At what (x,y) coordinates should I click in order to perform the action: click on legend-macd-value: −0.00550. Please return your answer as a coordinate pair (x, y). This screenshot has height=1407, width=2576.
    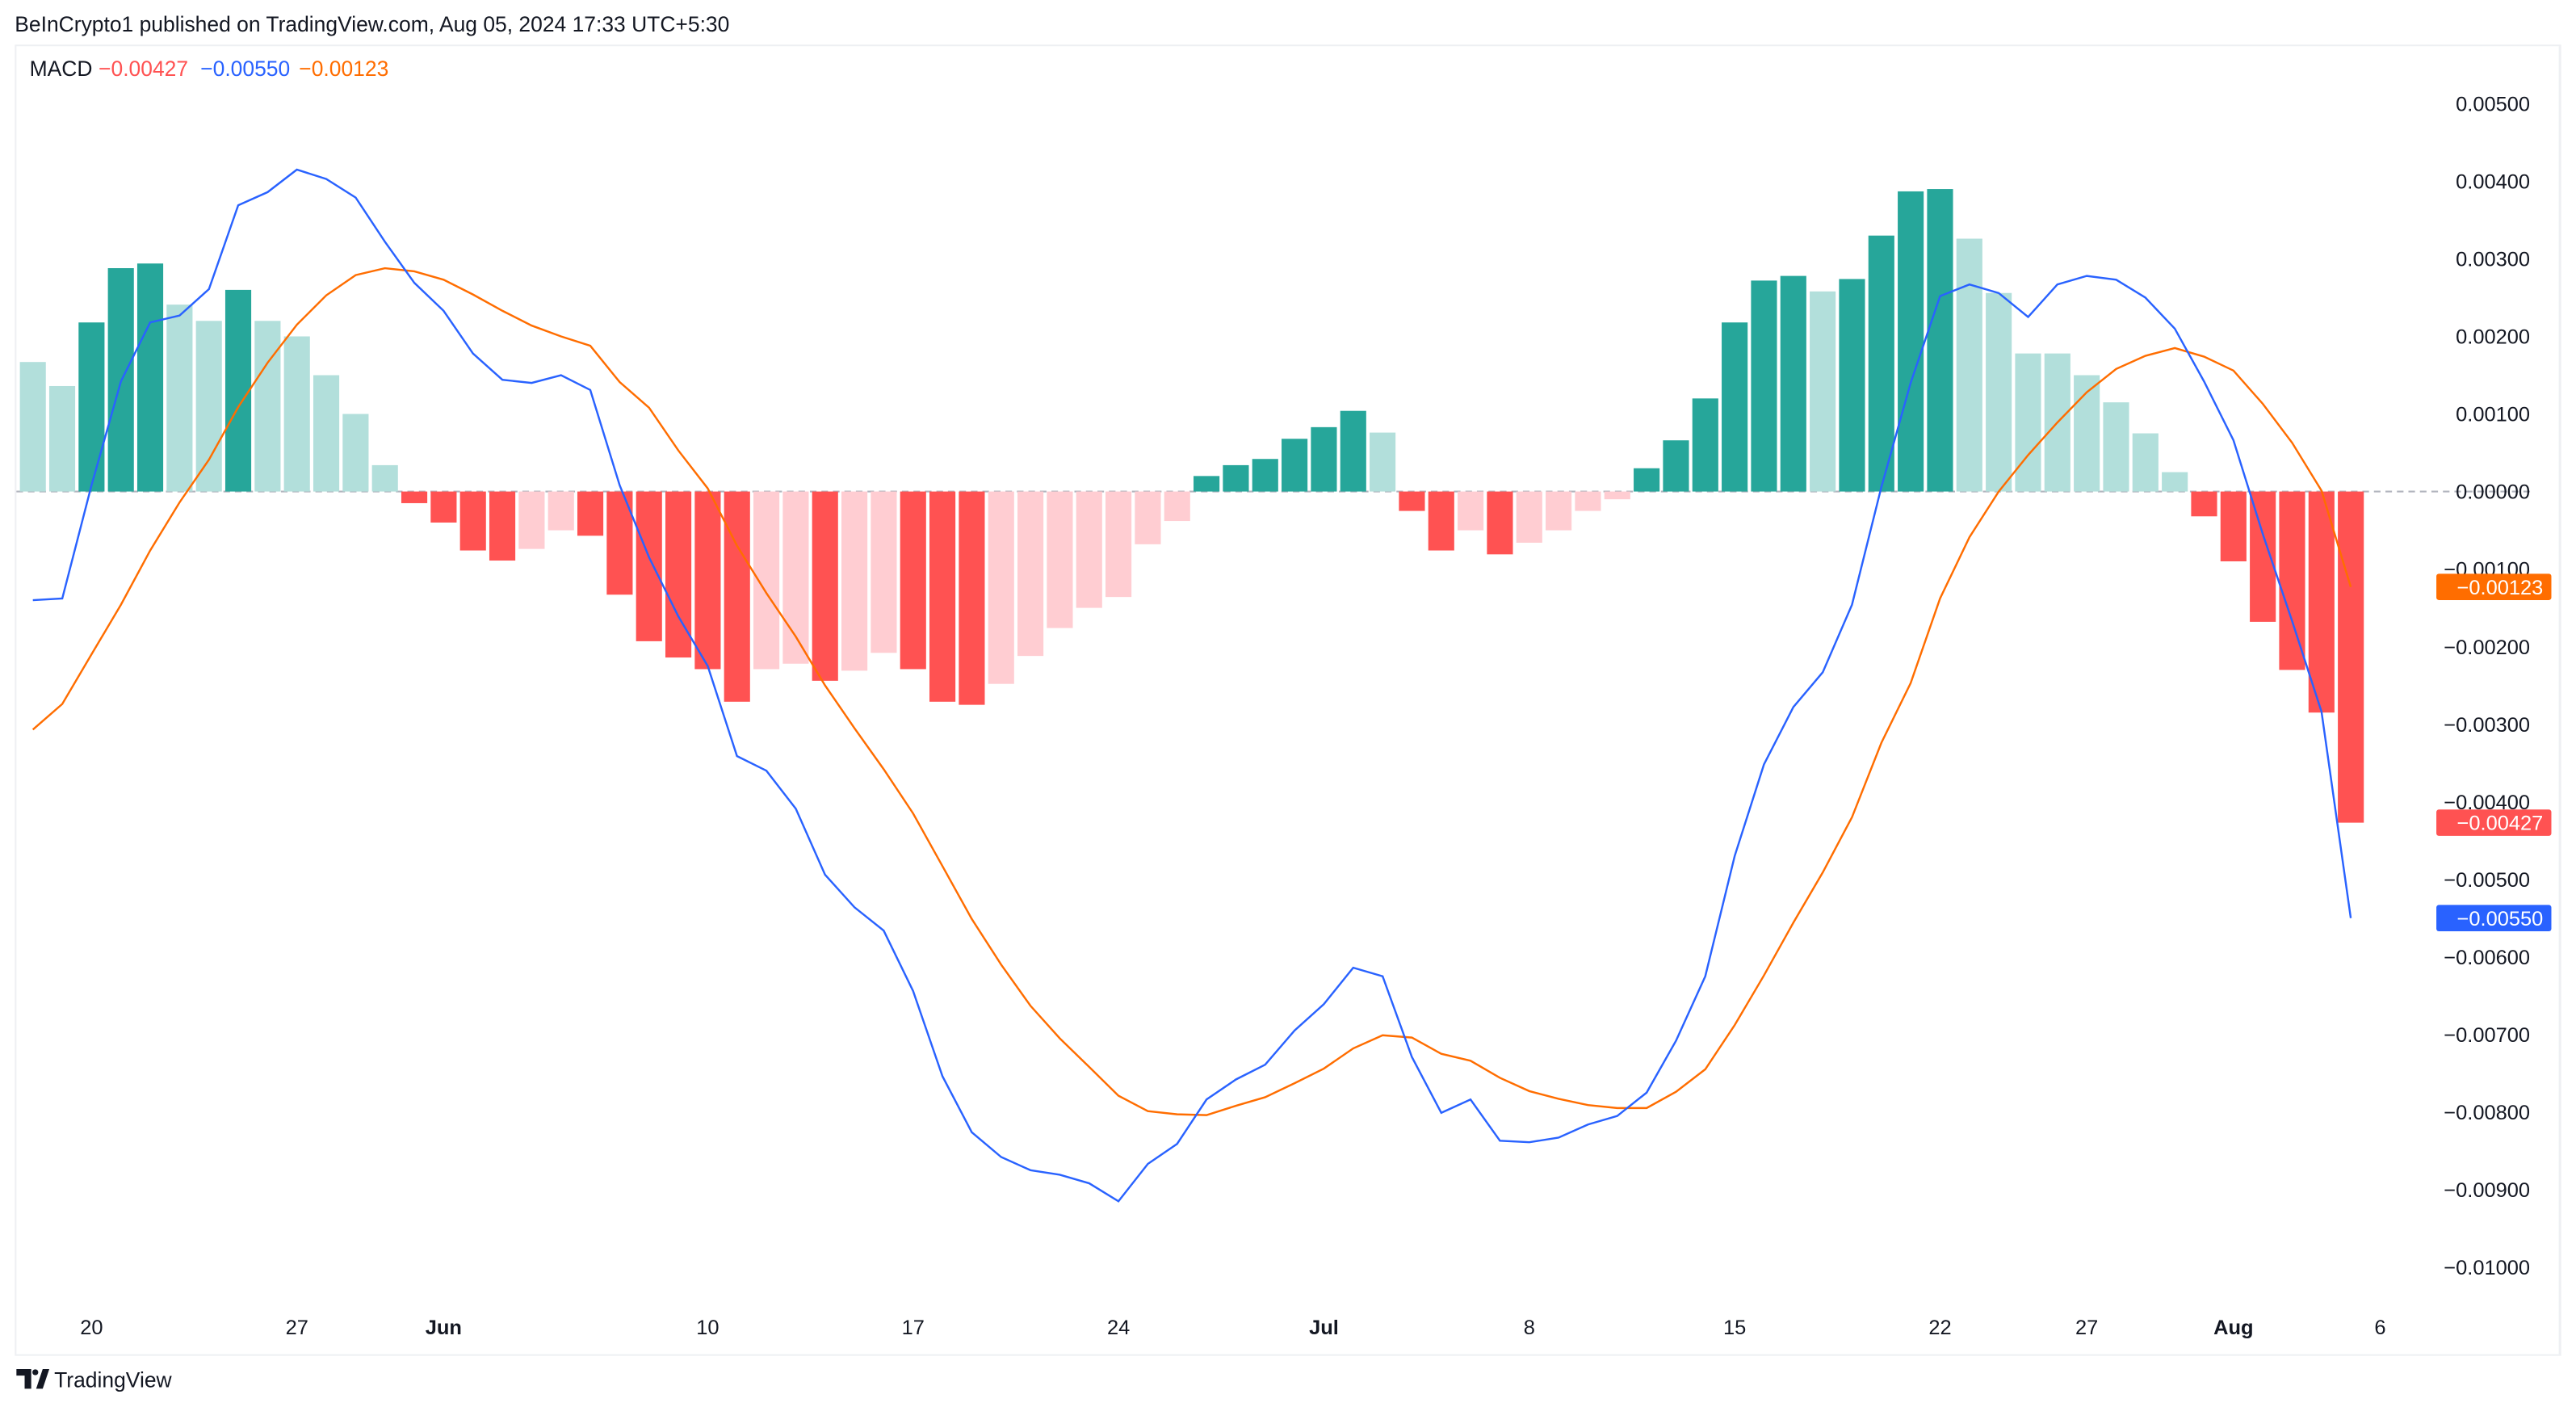
    Looking at the image, I should click on (245, 69).